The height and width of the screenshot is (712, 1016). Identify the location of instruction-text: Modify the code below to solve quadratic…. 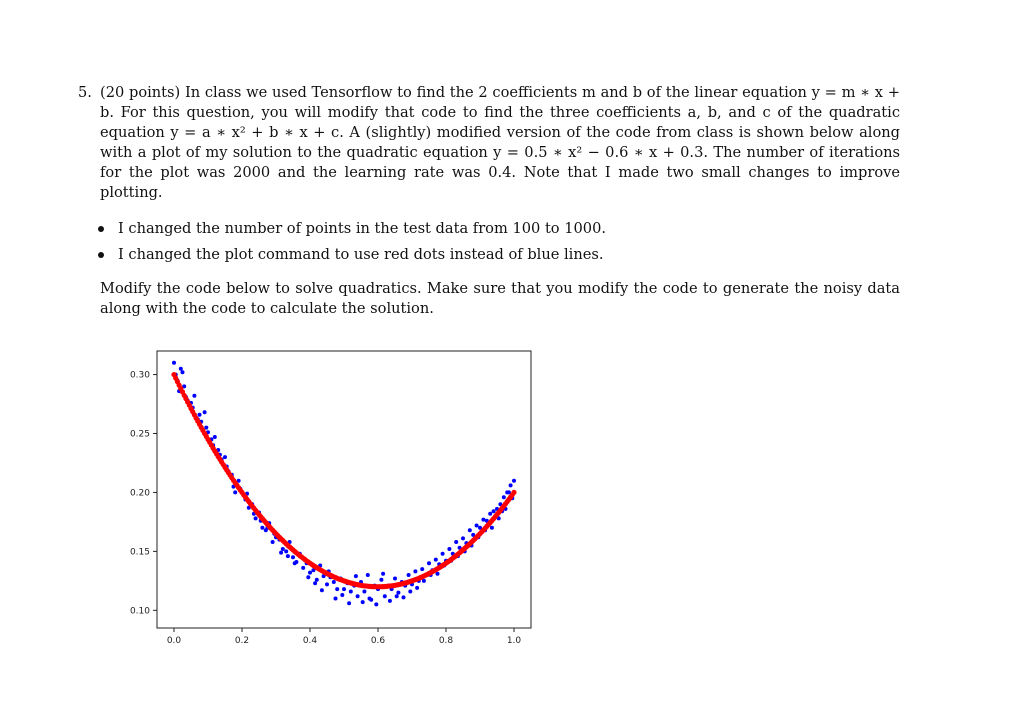
(500, 298).